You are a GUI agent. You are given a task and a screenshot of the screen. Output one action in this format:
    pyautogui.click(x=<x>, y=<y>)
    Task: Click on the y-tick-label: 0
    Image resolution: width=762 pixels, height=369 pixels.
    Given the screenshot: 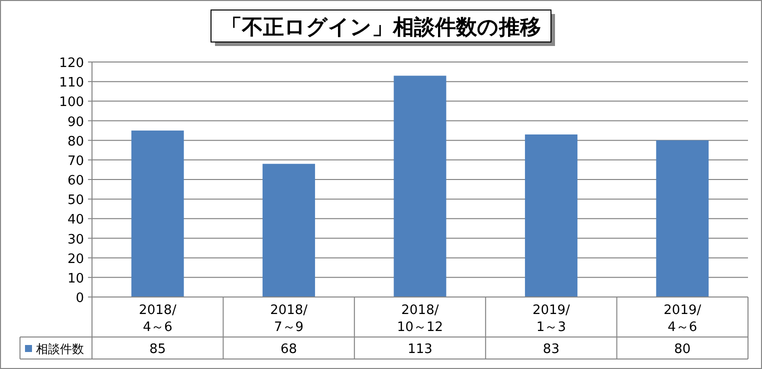 What is the action you would take?
    pyautogui.click(x=80, y=298)
    